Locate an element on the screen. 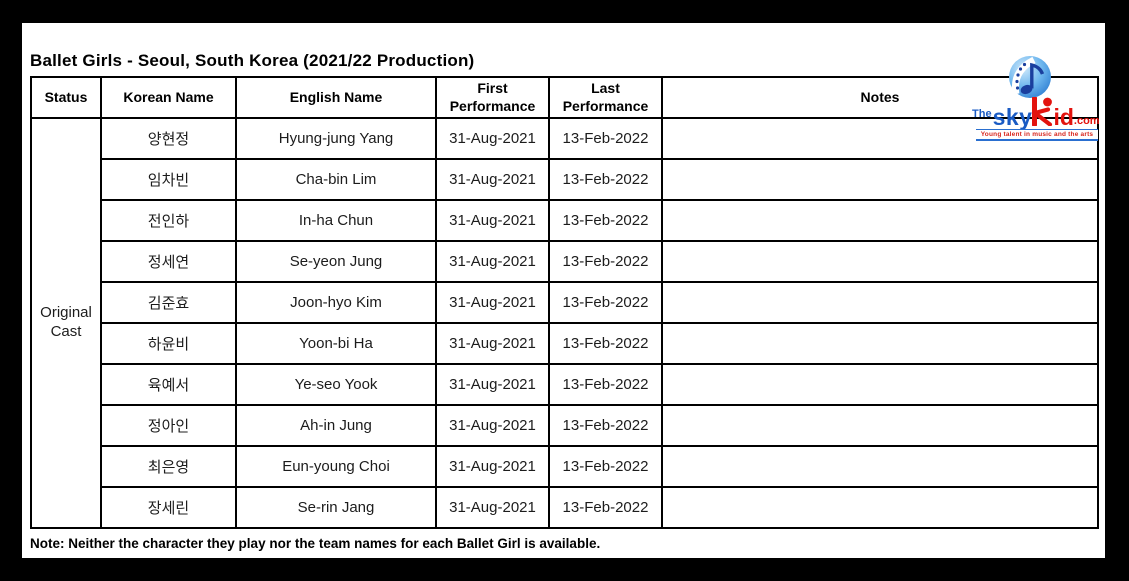  english-name-cell: Se-rin Jang is located at coordinates (336, 507).